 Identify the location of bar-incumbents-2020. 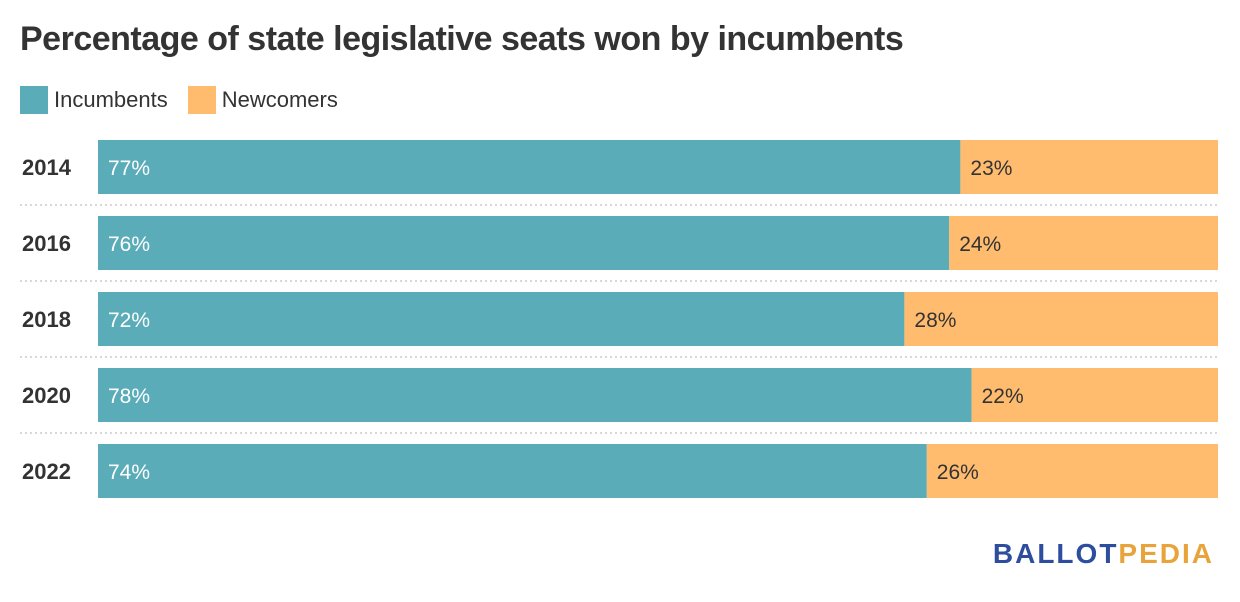
(535, 395).